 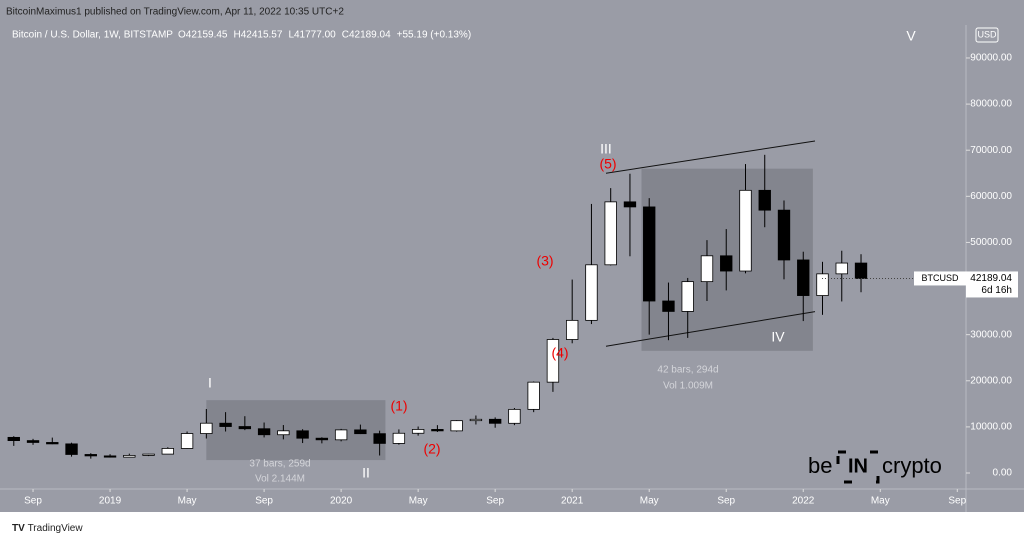 I want to click on y-tick-label: 80000.00, so click(x=991, y=104).